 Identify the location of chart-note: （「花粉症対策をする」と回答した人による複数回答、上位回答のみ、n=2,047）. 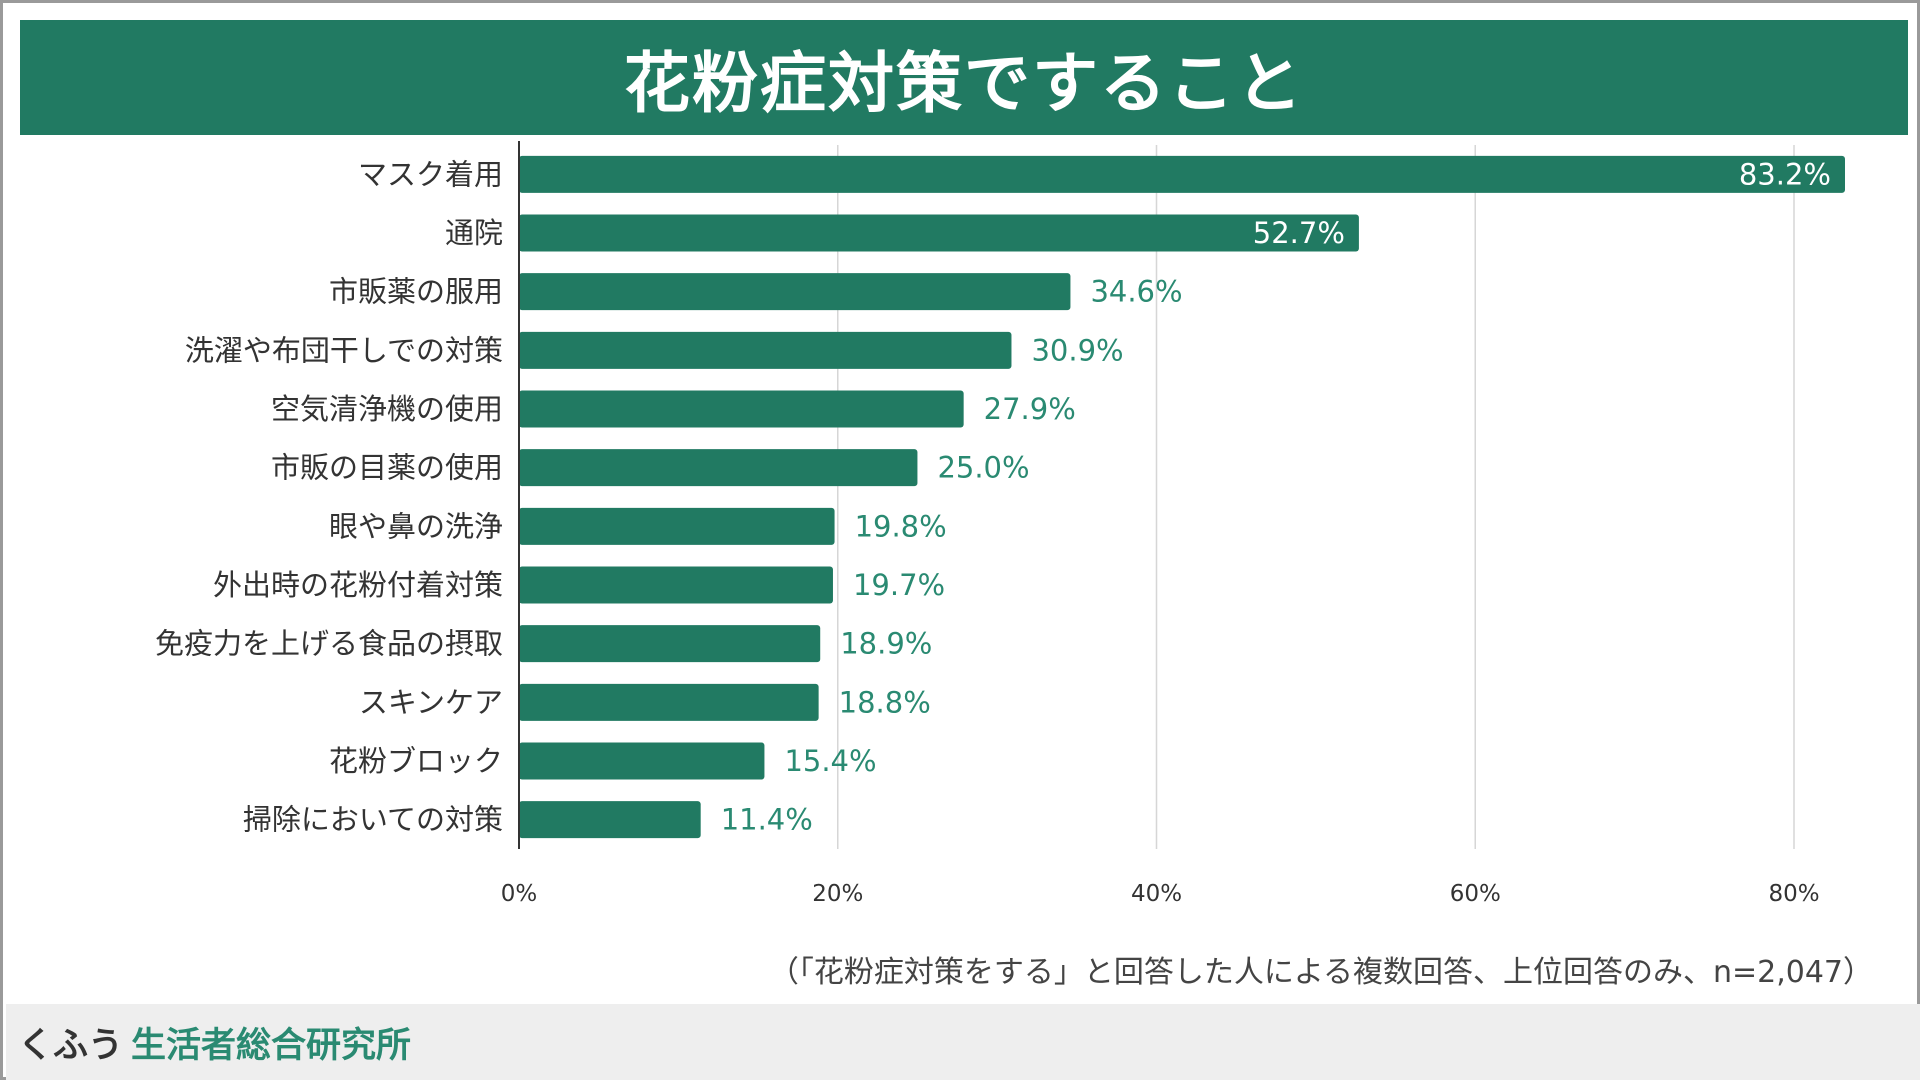
(1320, 972).